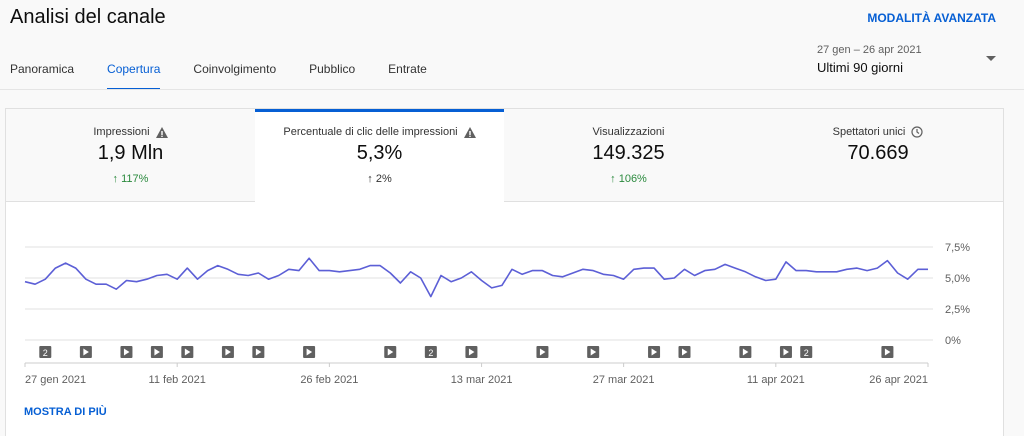 The image size is (1024, 436). Describe the element at coordinates (135, 179) in the screenshot. I see `metric-change: 117%` at that location.